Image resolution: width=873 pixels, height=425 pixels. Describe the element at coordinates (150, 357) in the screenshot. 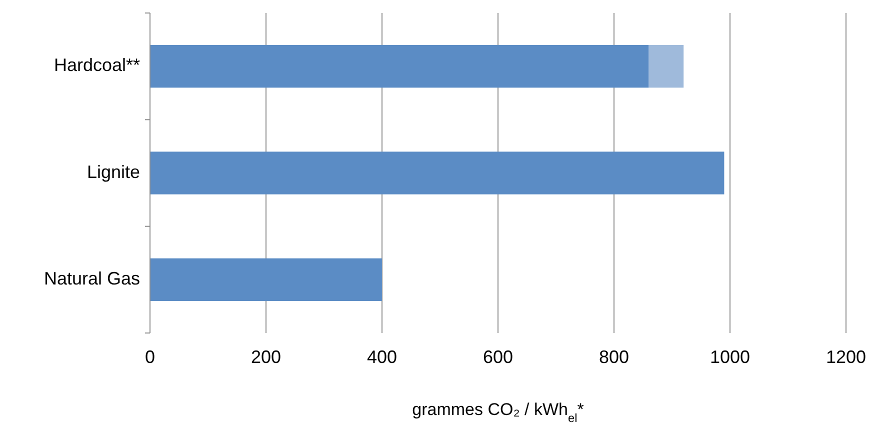

I see `x-tick-label: 0` at that location.